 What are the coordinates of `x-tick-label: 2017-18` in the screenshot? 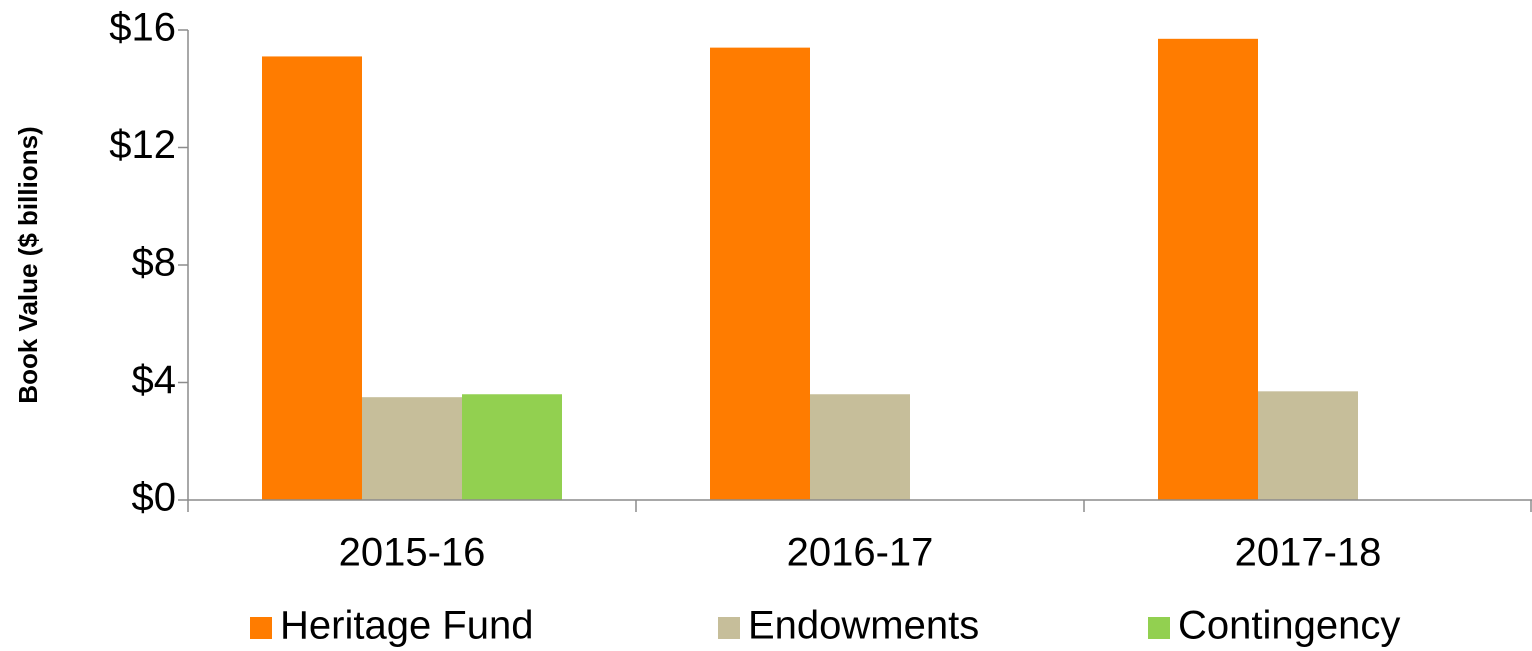 It's located at (1308, 553).